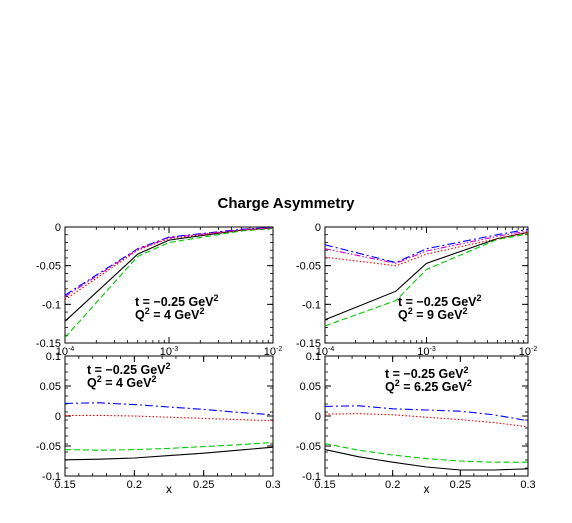  I want to click on panel-label-q: Q2 = 6.25 GeV2, so click(428, 386).